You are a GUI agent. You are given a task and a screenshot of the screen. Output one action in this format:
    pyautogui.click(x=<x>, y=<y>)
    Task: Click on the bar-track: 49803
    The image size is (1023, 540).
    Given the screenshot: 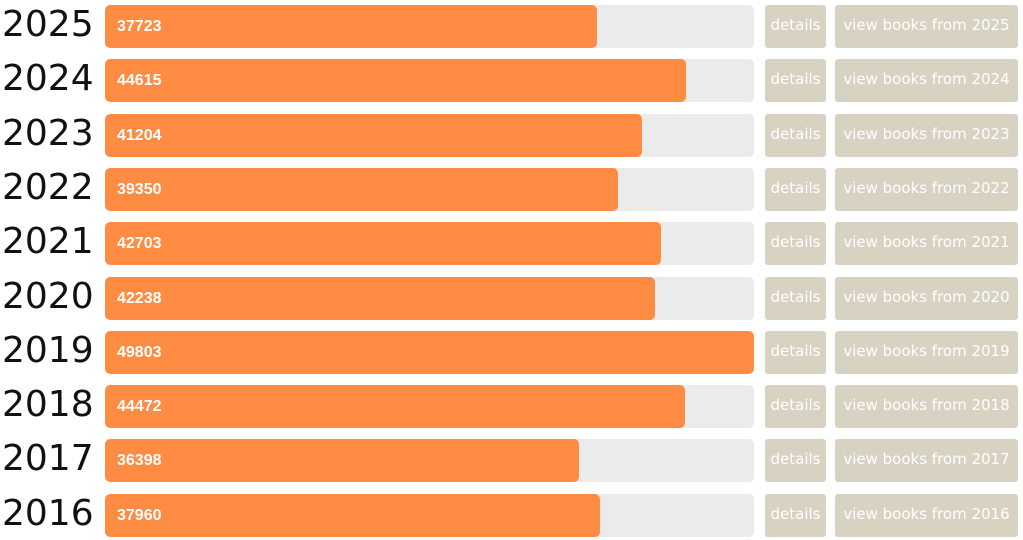 What is the action you would take?
    pyautogui.click(x=429, y=352)
    